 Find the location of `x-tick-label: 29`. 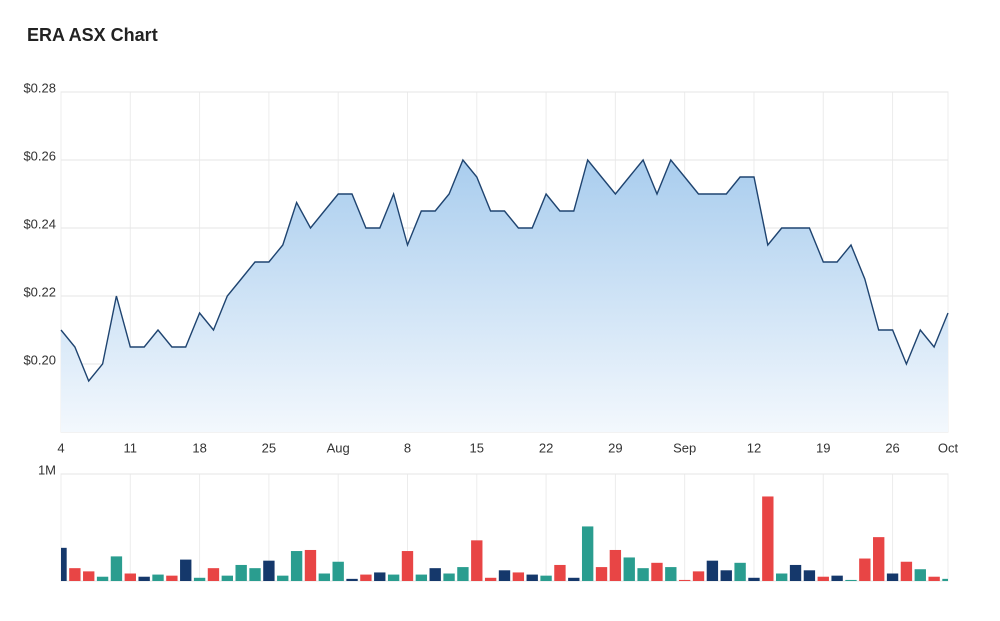

x-tick-label: 29 is located at coordinates (615, 447).